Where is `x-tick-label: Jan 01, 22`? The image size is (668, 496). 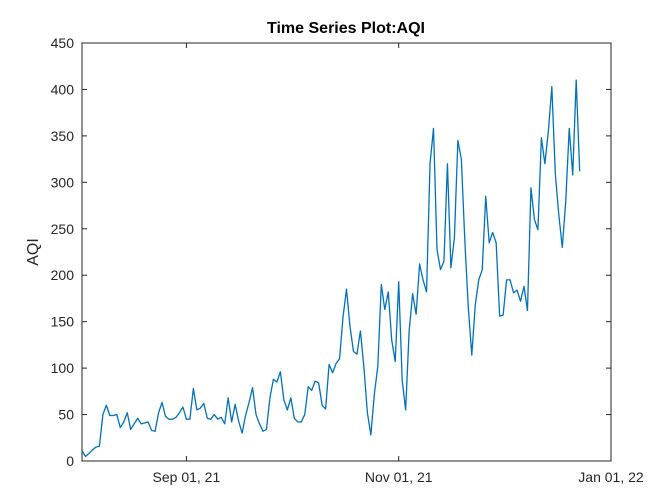 x-tick-label: Jan 01, 22 is located at coordinates (611, 477).